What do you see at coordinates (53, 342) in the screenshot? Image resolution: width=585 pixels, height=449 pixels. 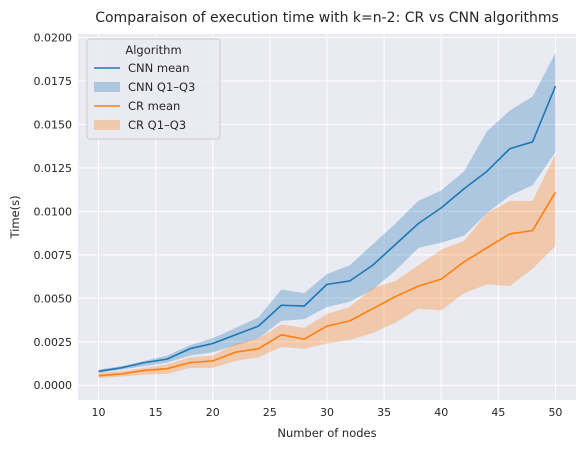 I see `y-tick-label: 0.0025` at bounding box center [53, 342].